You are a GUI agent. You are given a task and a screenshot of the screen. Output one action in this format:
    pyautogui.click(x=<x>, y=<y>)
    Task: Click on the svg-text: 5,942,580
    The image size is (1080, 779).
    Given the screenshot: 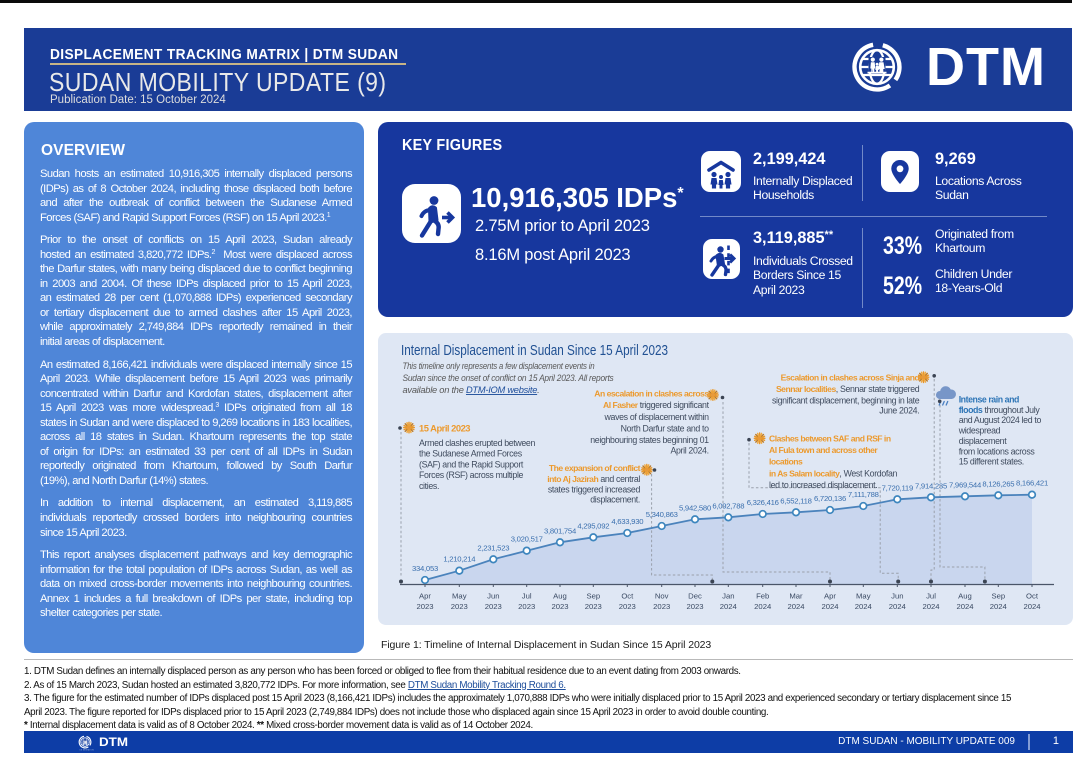 What is the action you would take?
    pyautogui.click(x=695, y=507)
    